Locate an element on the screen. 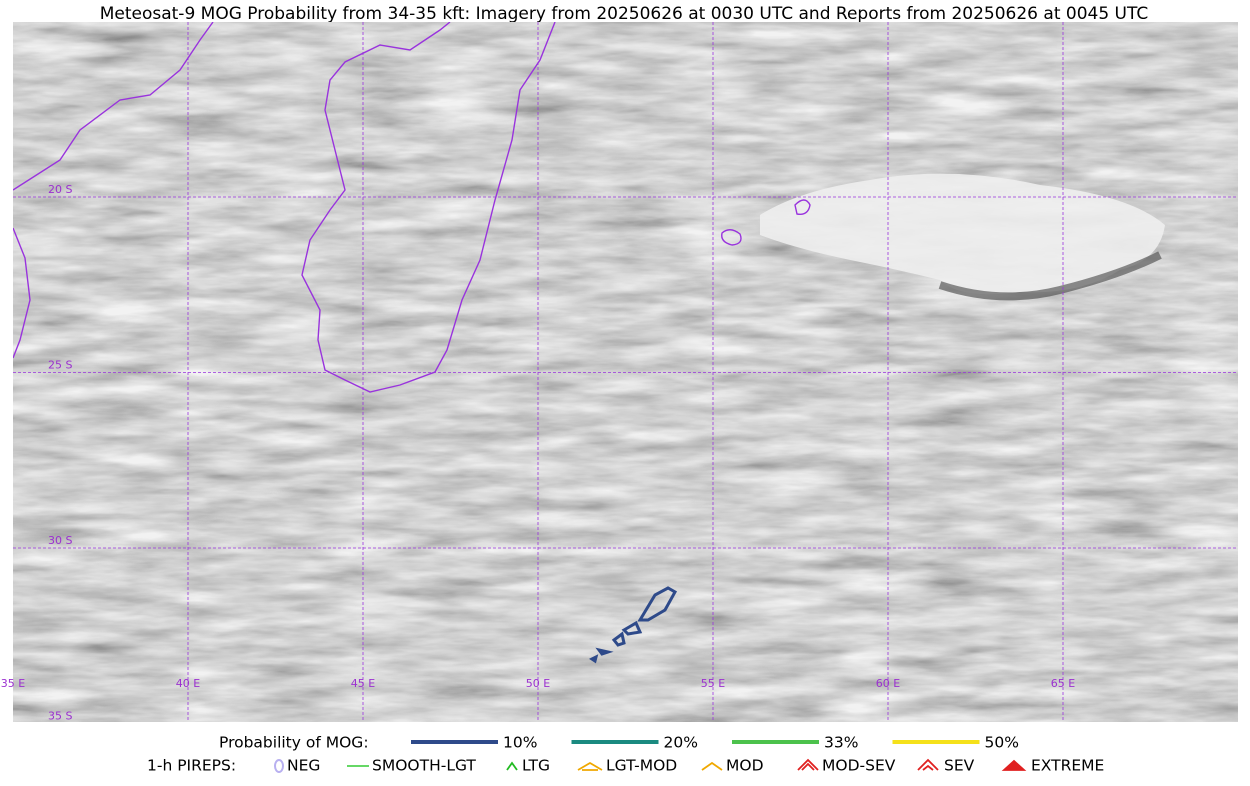 This screenshot has width=1250, height=786. cloud-shadow is located at coordinates (1050, 276).